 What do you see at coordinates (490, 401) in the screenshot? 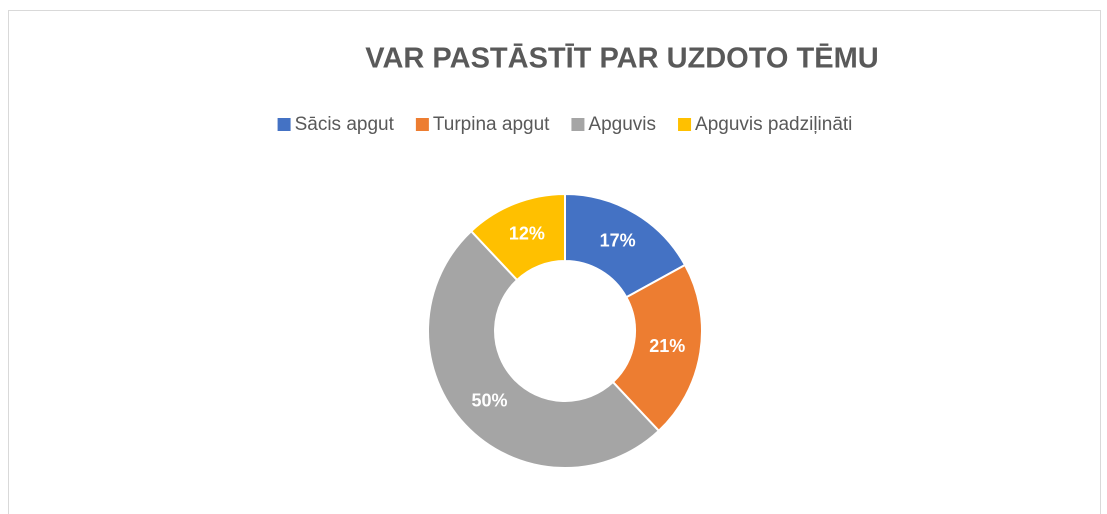
I see `data-label: 50%` at bounding box center [490, 401].